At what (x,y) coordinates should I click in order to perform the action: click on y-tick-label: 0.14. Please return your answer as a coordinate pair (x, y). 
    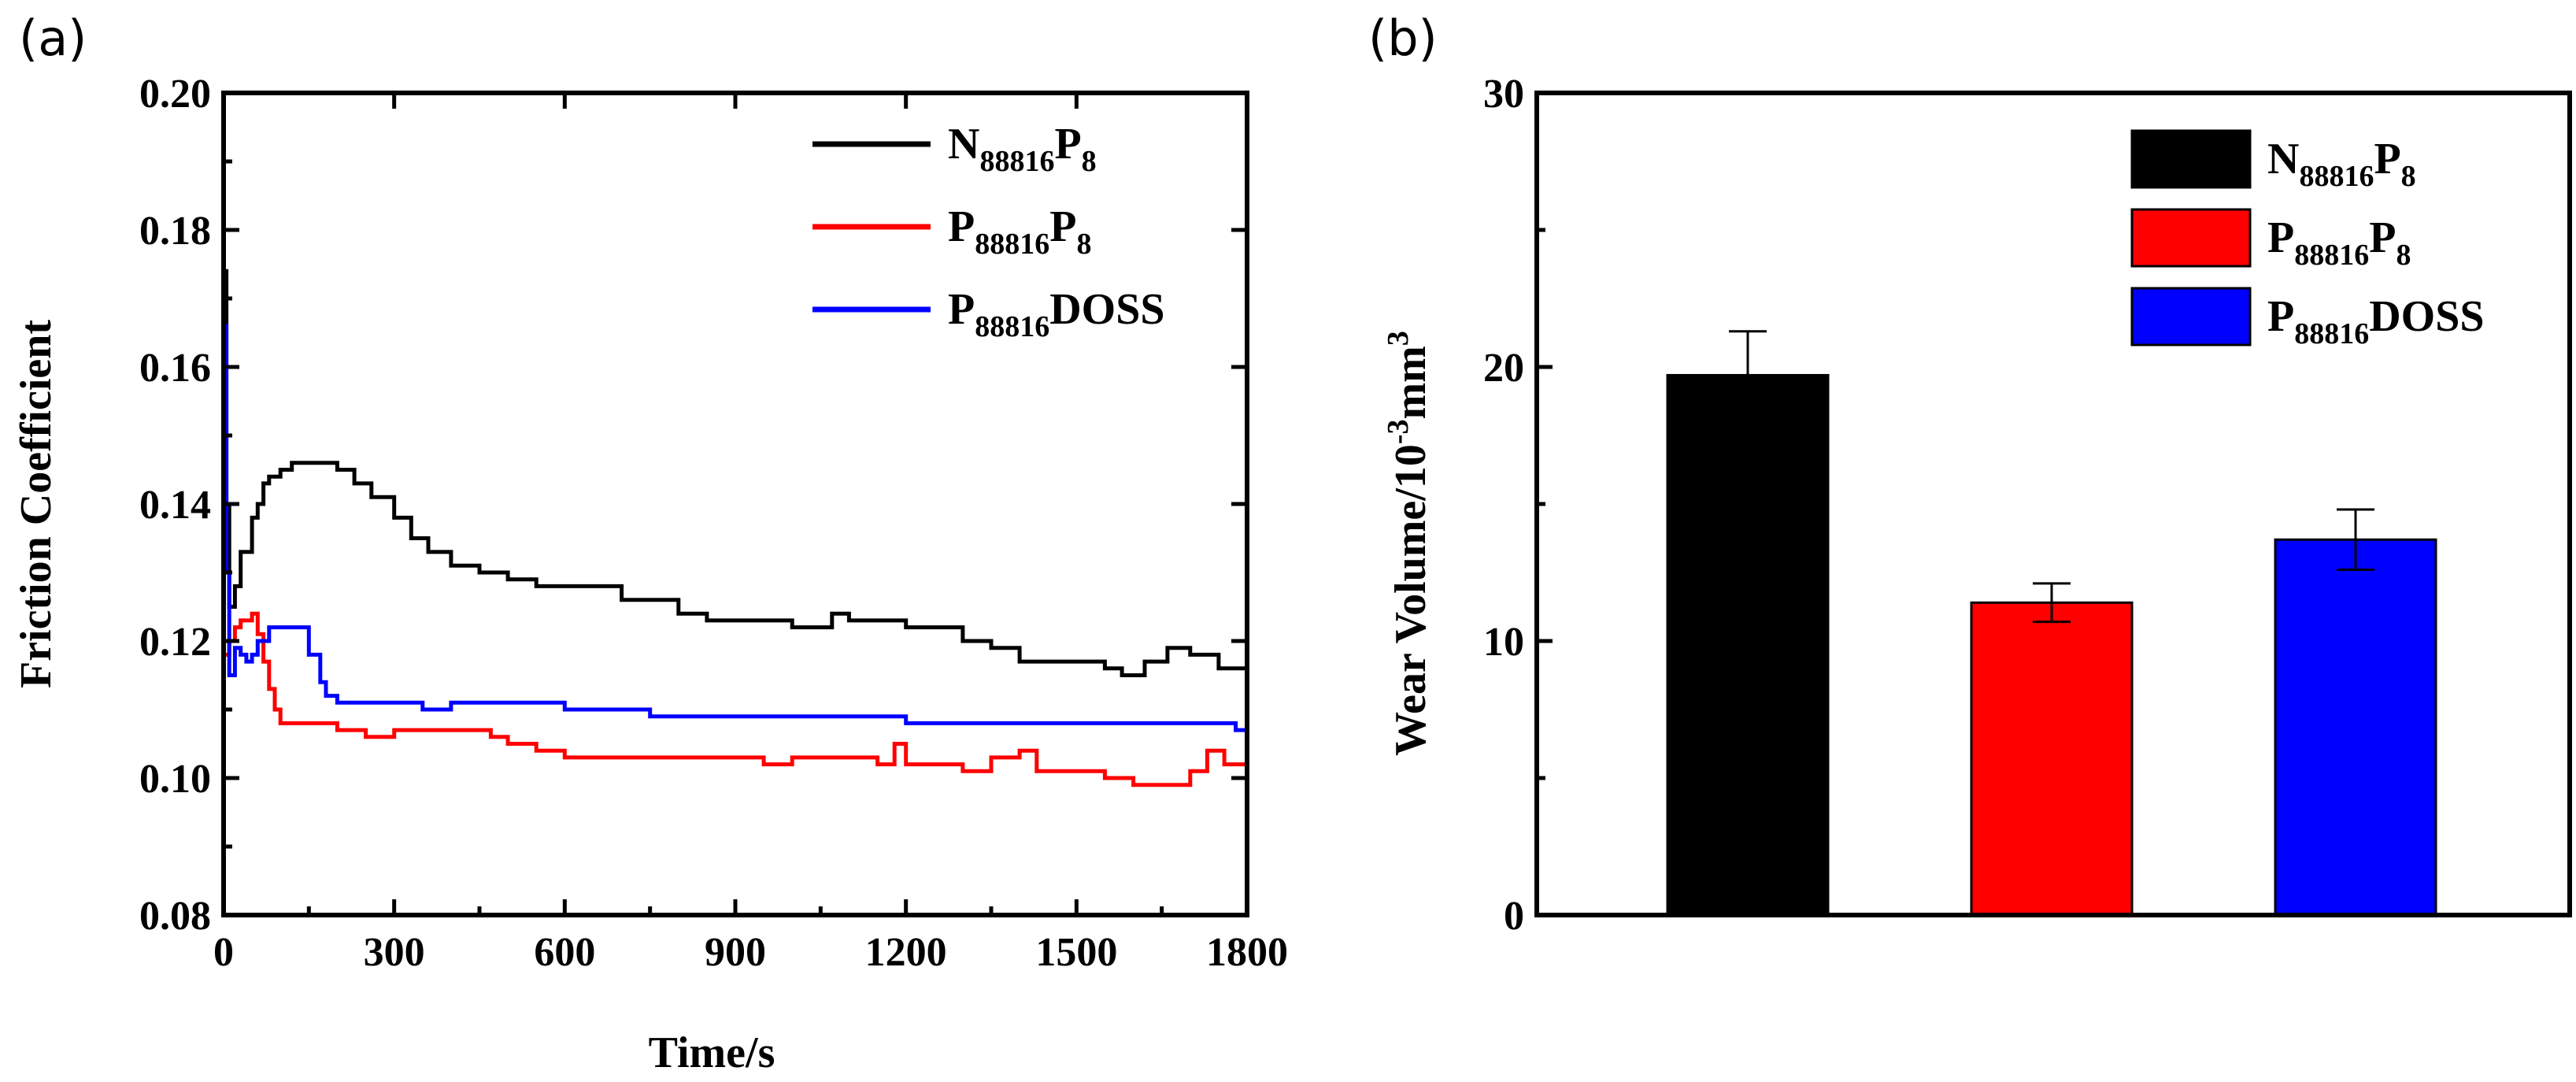
    Looking at the image, I should click on (175, 506).